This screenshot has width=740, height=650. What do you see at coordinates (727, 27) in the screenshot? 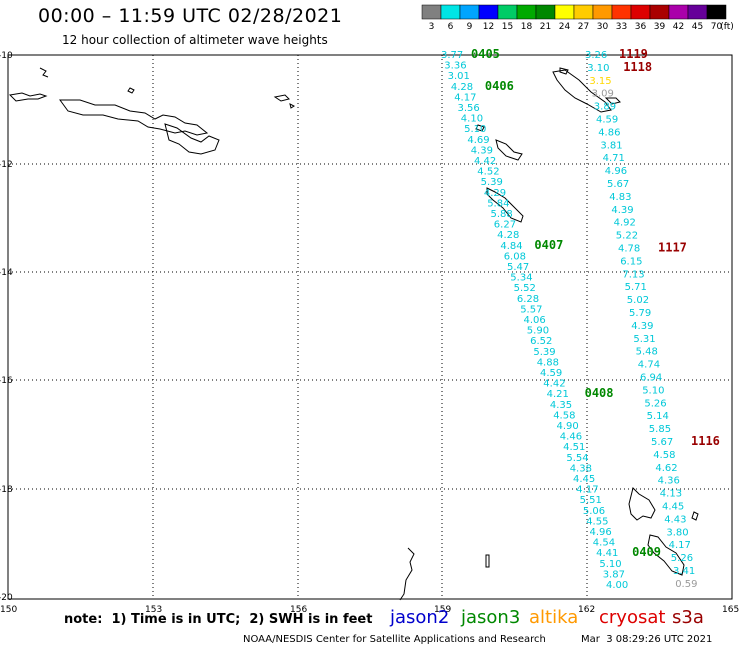
I see `legend-unit-label: (ft)` at bounding box center [727, 27].